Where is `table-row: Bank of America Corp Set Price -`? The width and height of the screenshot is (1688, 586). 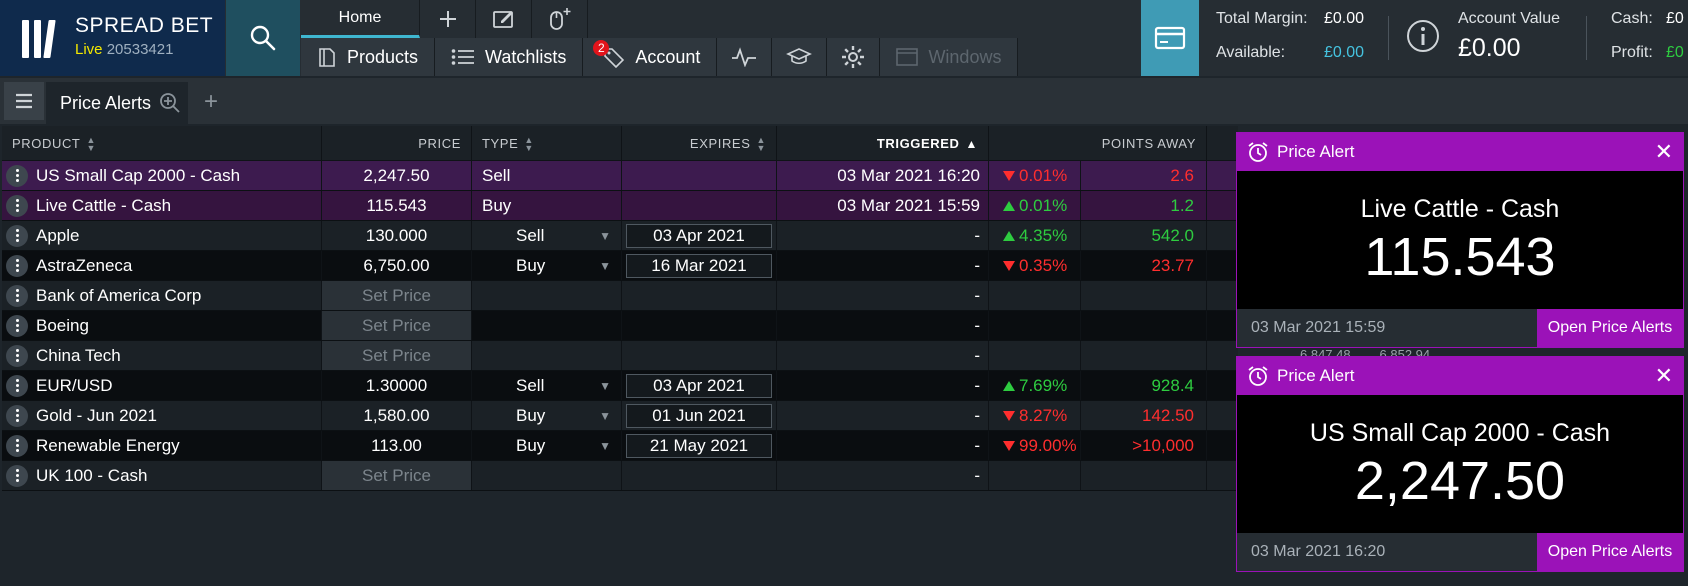
table-row: Bank of America Corp Set Price - is located at coordinates (620, 296).